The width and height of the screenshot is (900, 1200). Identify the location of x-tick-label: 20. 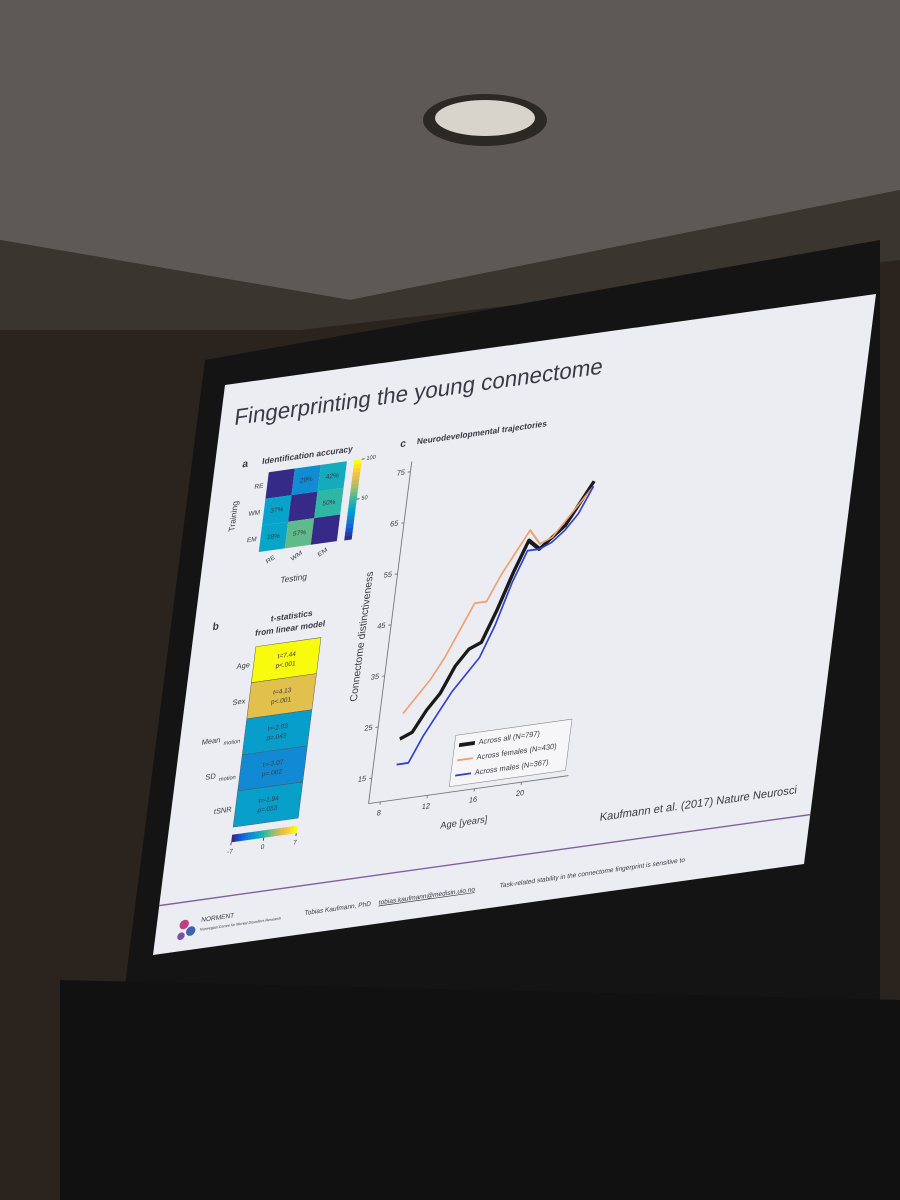
(519, 793).